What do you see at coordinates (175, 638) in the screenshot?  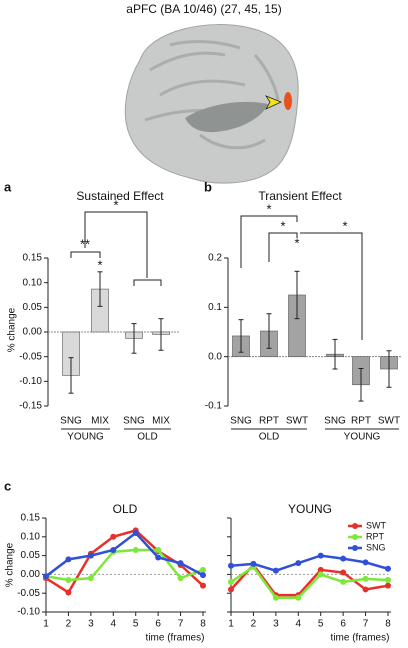 I see `x-axis-label: time (frames)` at bounding box center [175, 638].